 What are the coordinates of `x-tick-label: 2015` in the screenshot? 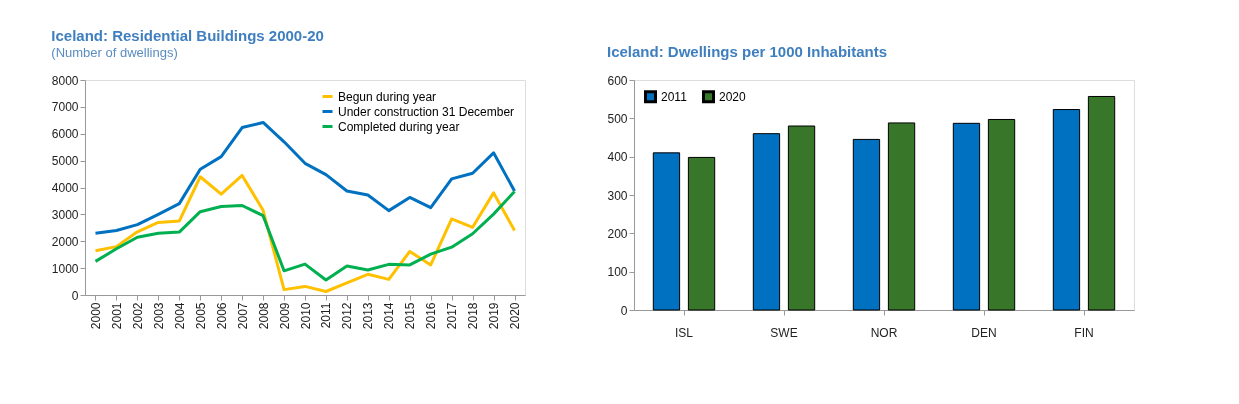 It's located at (410, 316).